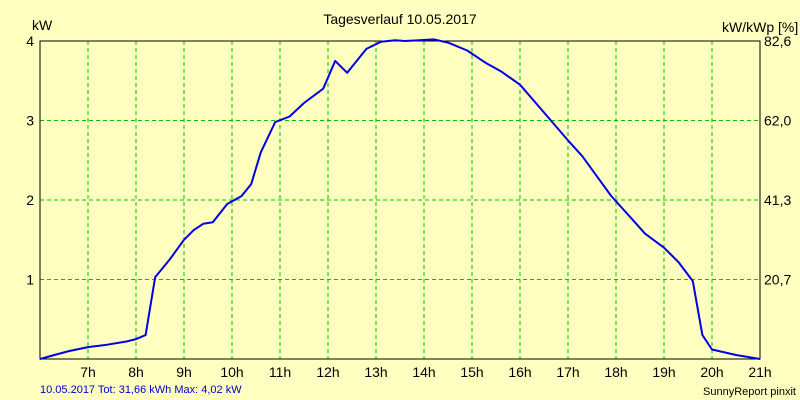 Image resolution: width=800 pixels, height=400 pixels. Describe the element at coordinates (777, 200) in the screenshot. I see `right-y-tick-label: 41,3` at that location.